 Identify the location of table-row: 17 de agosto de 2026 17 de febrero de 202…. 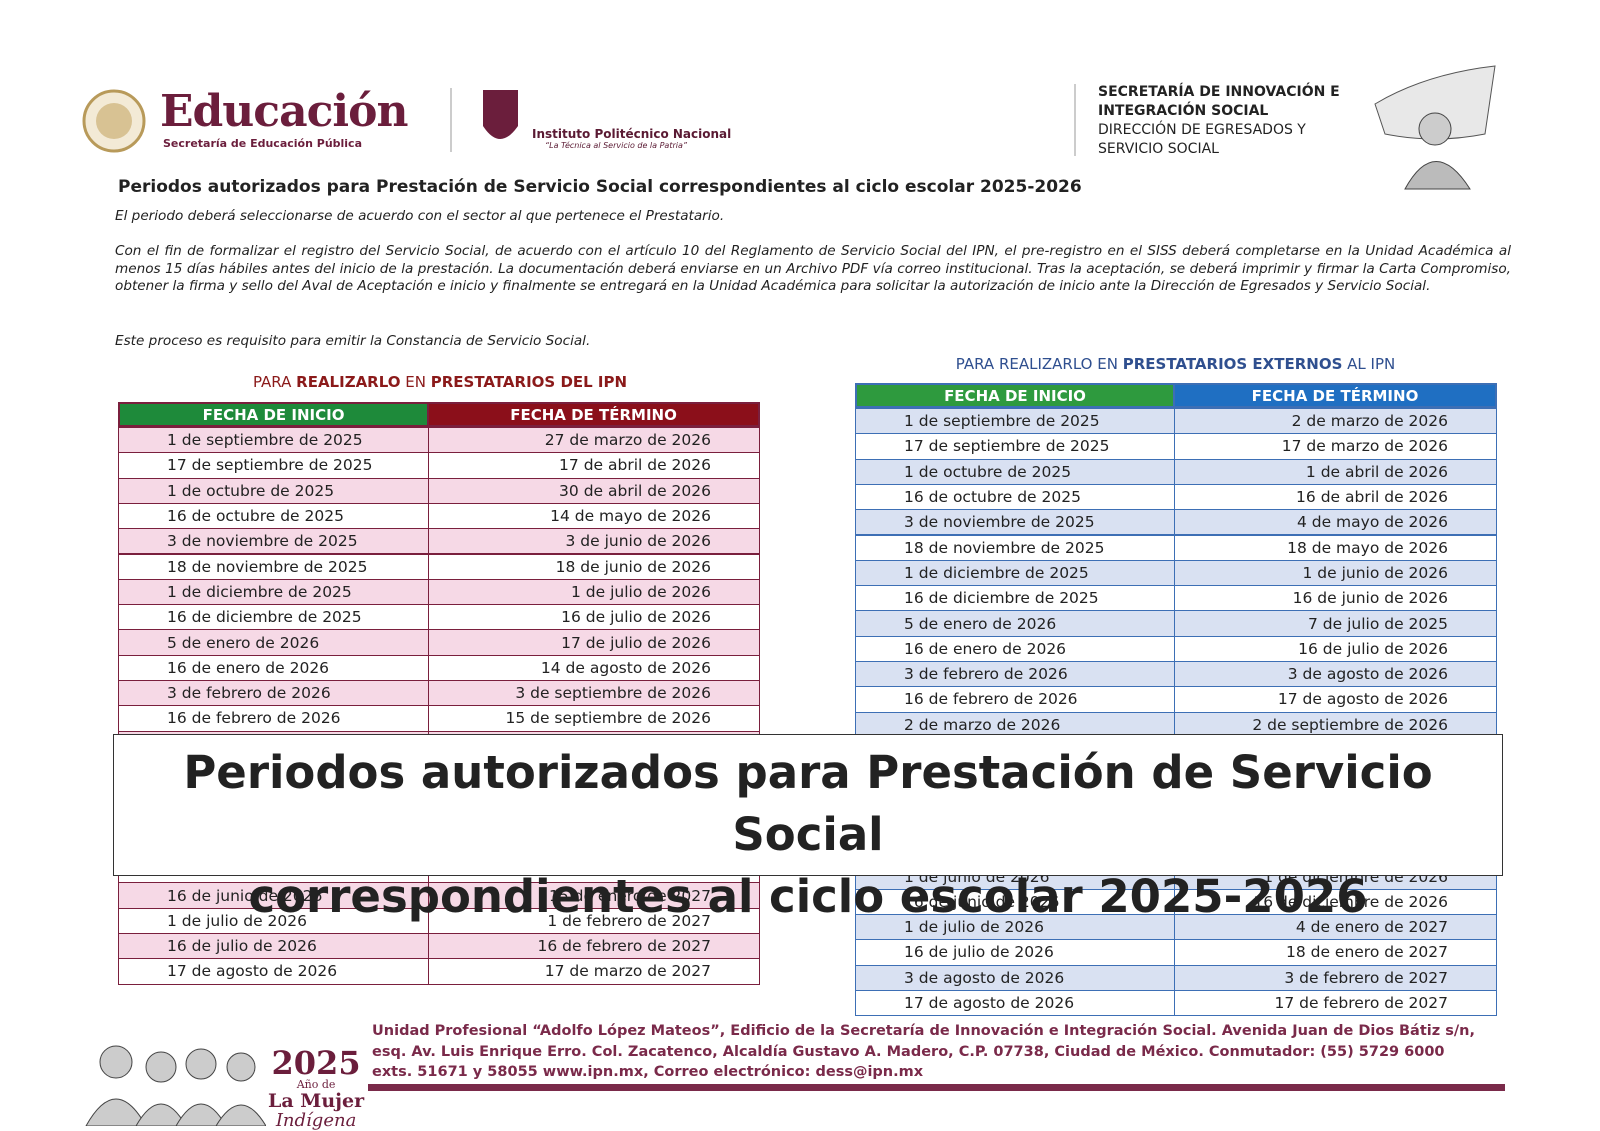
(1176, 1003).